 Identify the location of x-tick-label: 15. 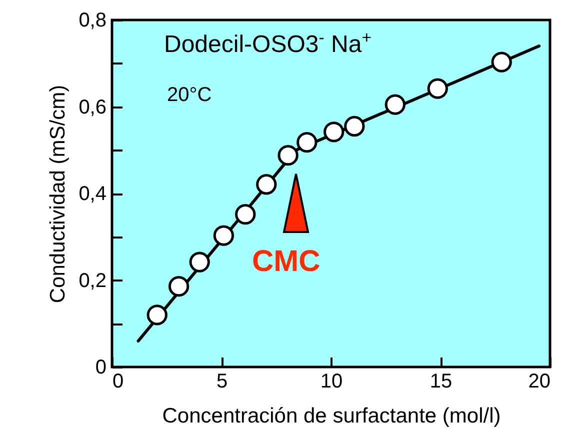
(441, 381).